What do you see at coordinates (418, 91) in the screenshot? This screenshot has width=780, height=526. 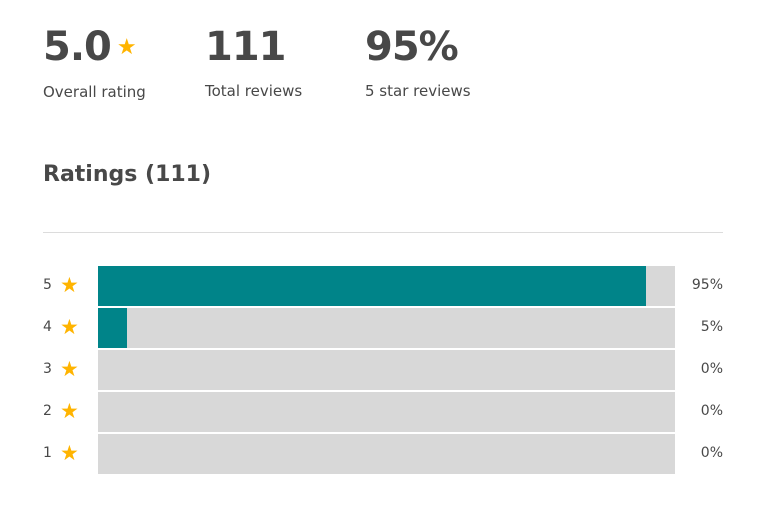 I see `five-star-label: 5 star reviews` at bounding box center [418, 91].